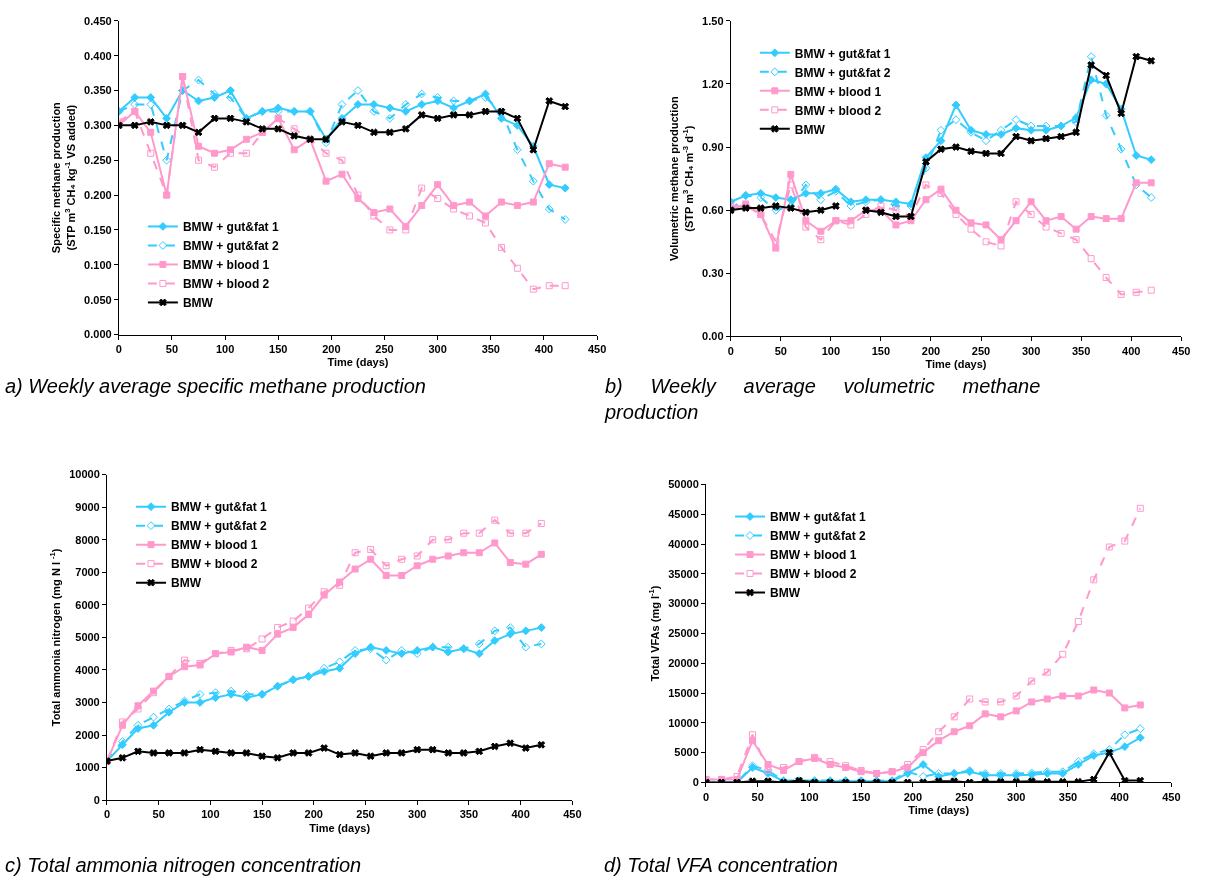 This screenshot has height=890, width=1215. I want to click on y-tick-label: 0.30, so click(713, 273).